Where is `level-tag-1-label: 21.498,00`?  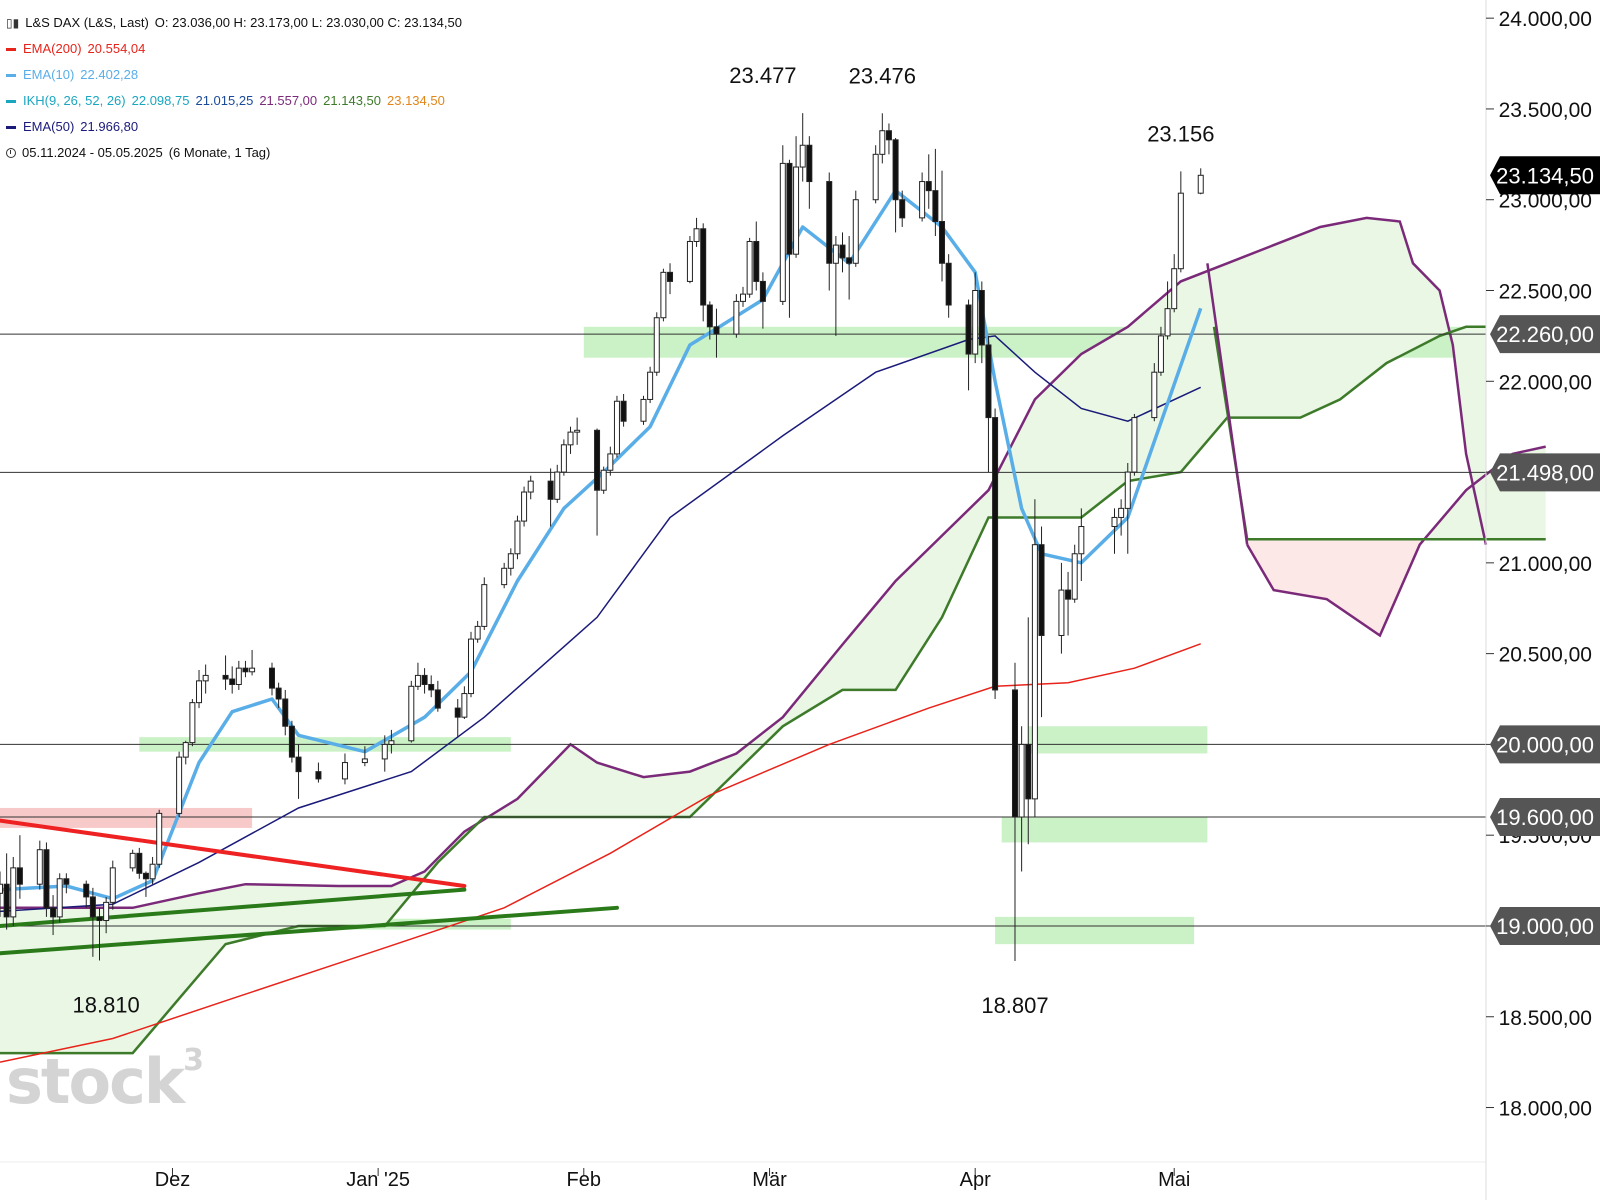
level-tag-1-label: 21.498,00 is located at coordinates (1545, 472).